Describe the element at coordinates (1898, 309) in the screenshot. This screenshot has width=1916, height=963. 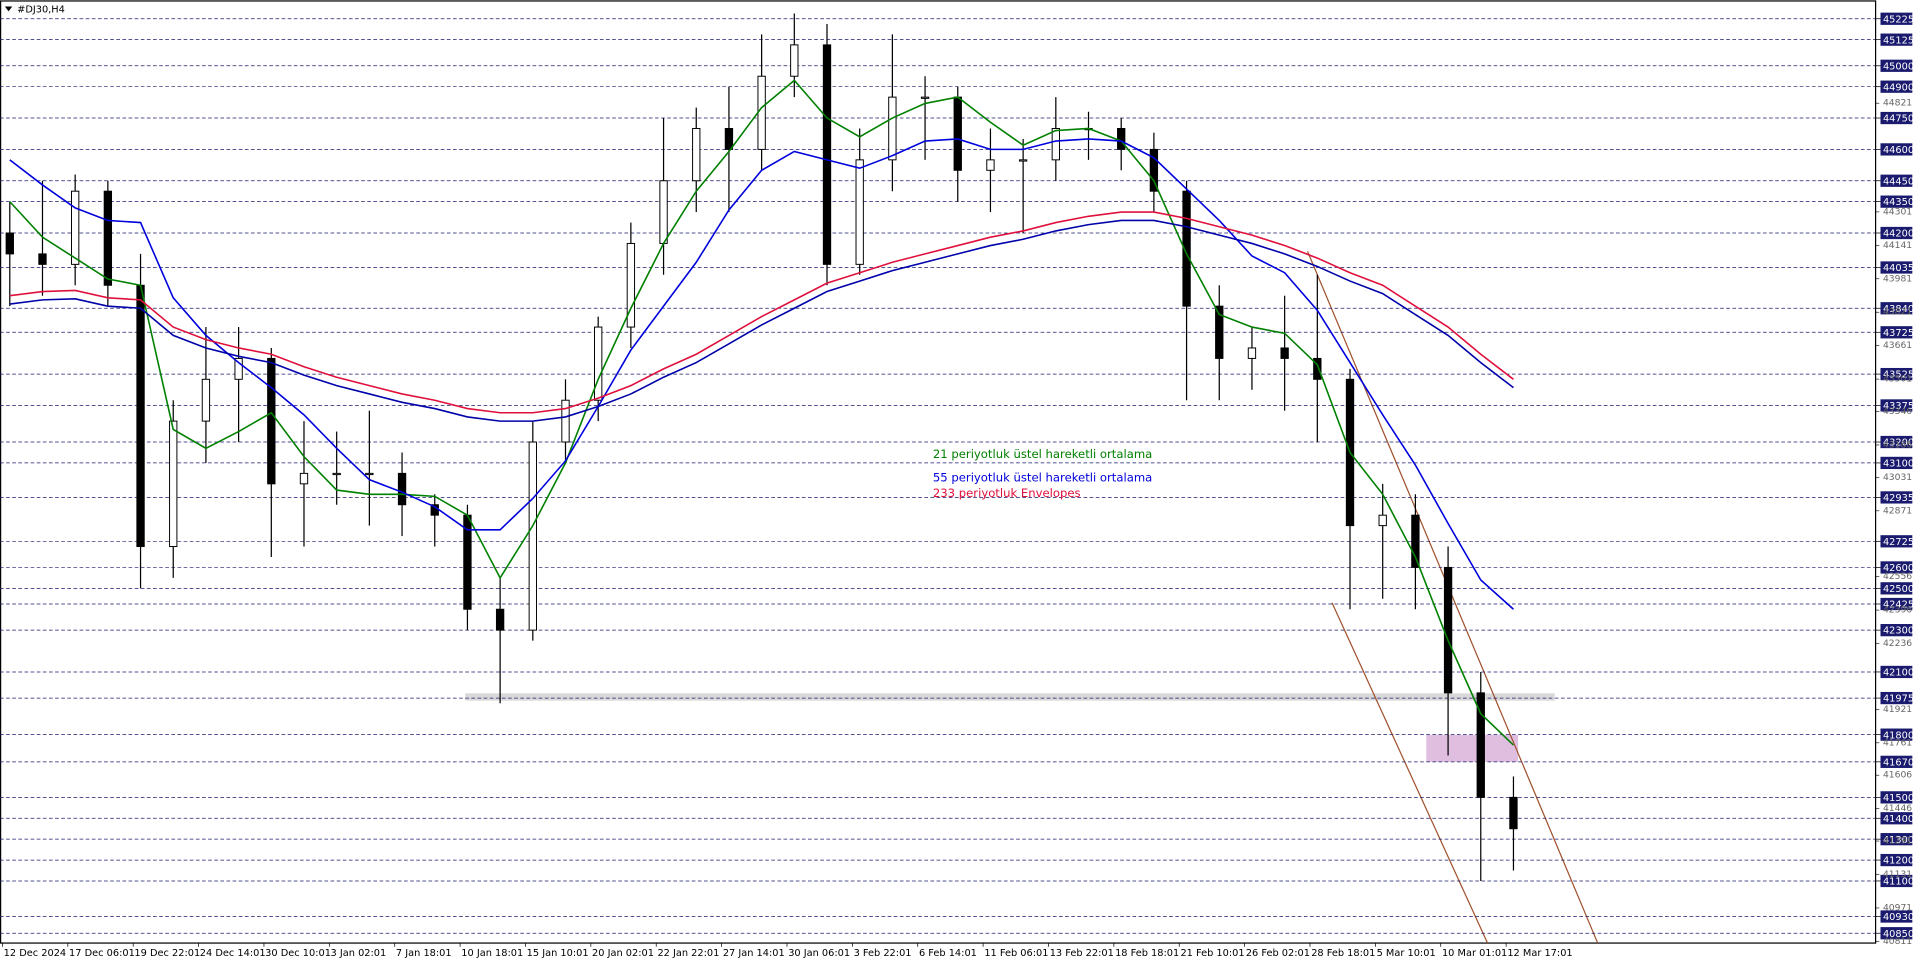
I see `y-tick-label: 43840` at that location.